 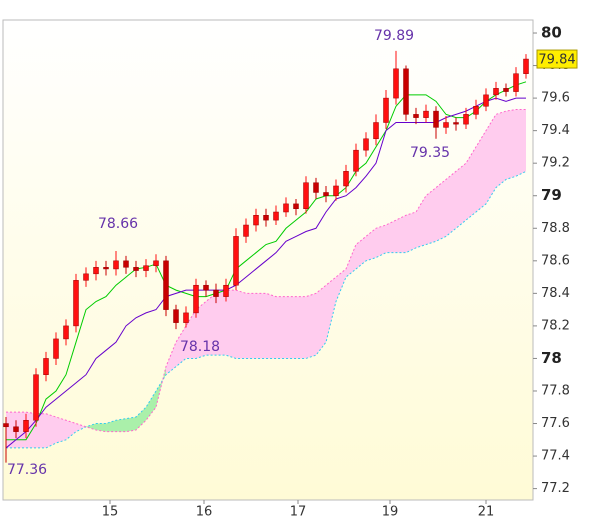 What do you see at coordinates (555, 293) in the screenshot?
I see `y-tick-label: 78.4` at bounding box center [555, 293].